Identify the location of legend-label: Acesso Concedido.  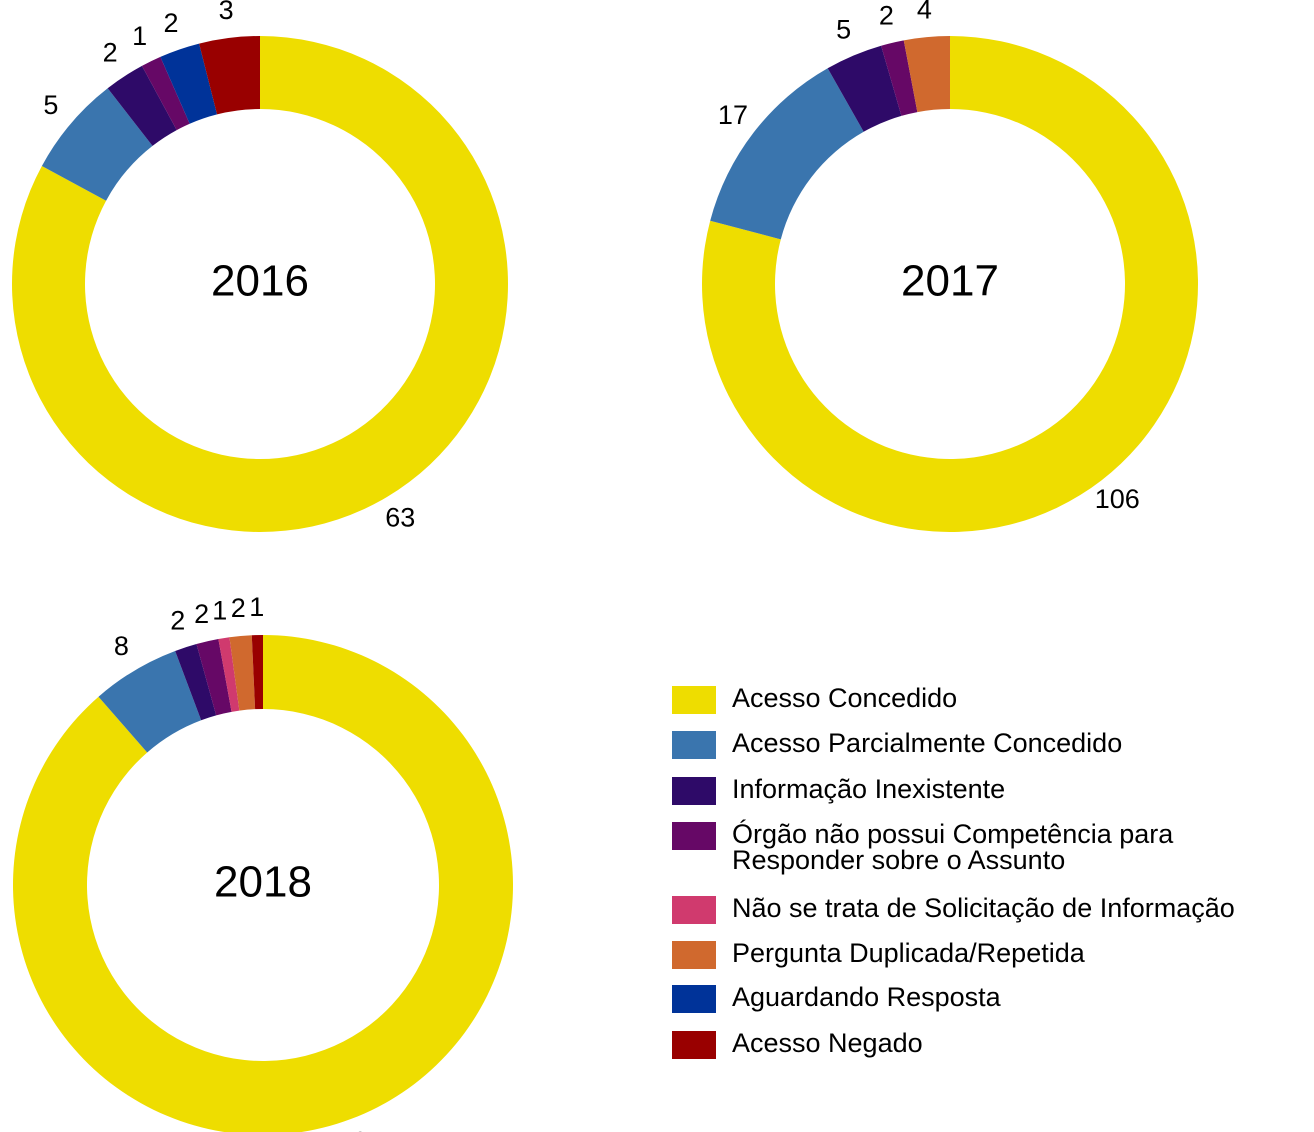
(844, 698).